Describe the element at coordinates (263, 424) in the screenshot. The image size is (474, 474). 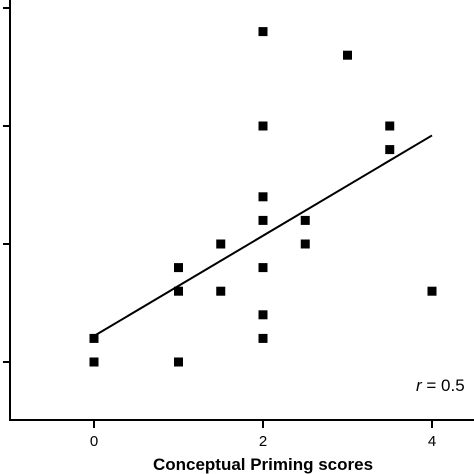
I see `x-ticks` at that location.